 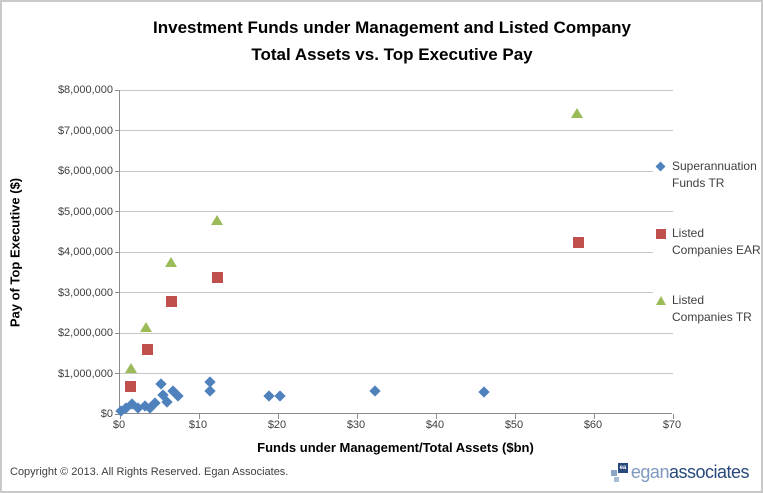 What do you see at coordinates (514, 425) in the screenshot?
I see `x-axis-tick-label: $50` at bounding box center [514, 425].